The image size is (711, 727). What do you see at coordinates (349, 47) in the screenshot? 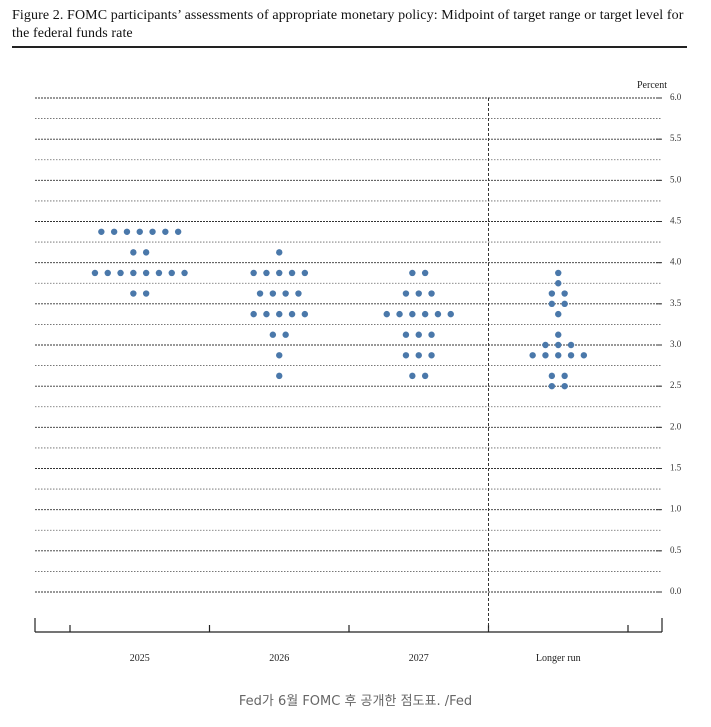
I see `title-rule` at bounding box center [349, 47].